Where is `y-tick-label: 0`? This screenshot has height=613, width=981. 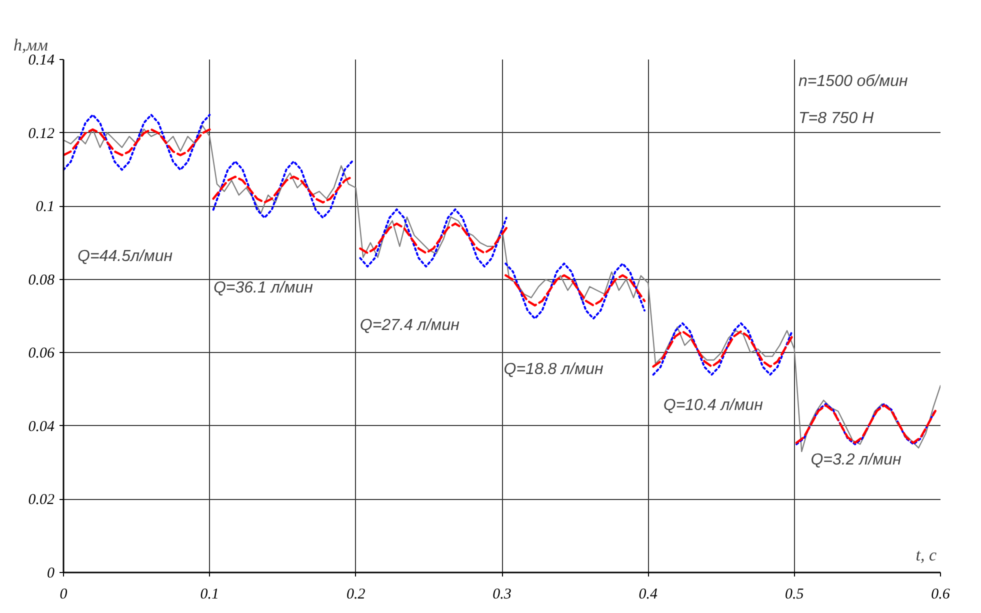 y-tick-label: 0 is located at coordinates (51, 574).